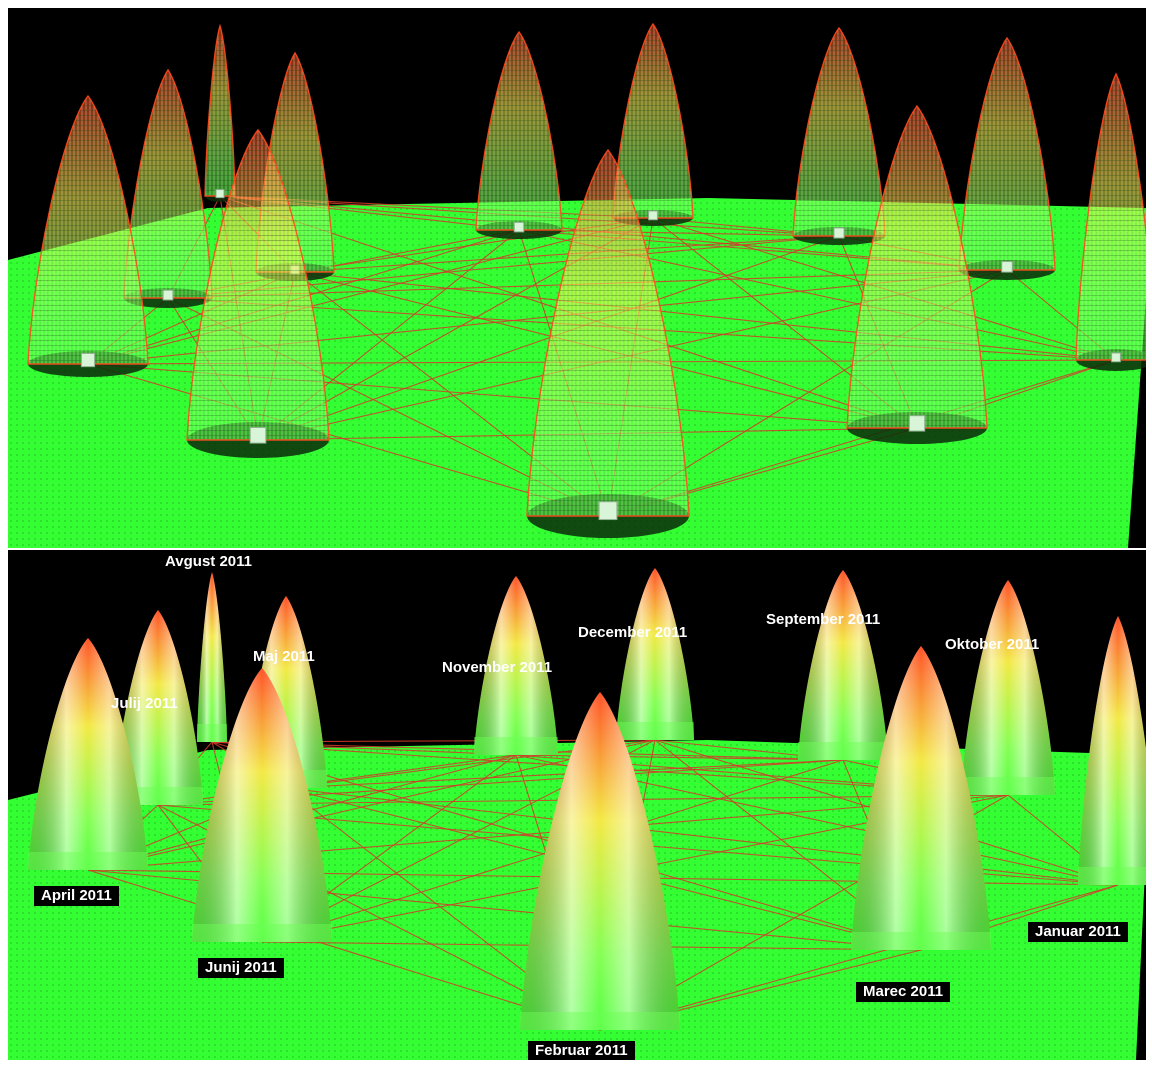 Image resolution: width=1152 pixels, height=1068 pixels. What do you see at coordinates (992, 644) in the screenshot?
I see `month-label-oktober: Oktober 2011` at bounding box center [992, 644].